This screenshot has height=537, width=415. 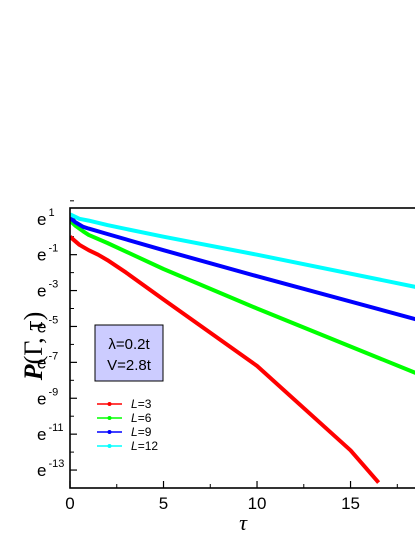 What do you see at coordinates (141, 432) in the screenshot?
I see `legend-label-L-9: L=9` at bounding box center [141, 432].